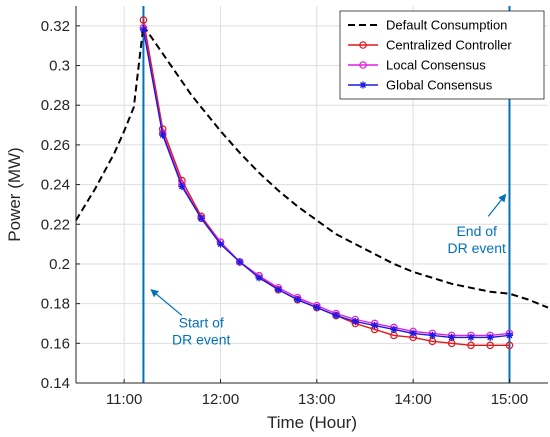 This screenshot has width=550, height=437. I want to click on x-tick-label: 15:00, so click(510, 399).